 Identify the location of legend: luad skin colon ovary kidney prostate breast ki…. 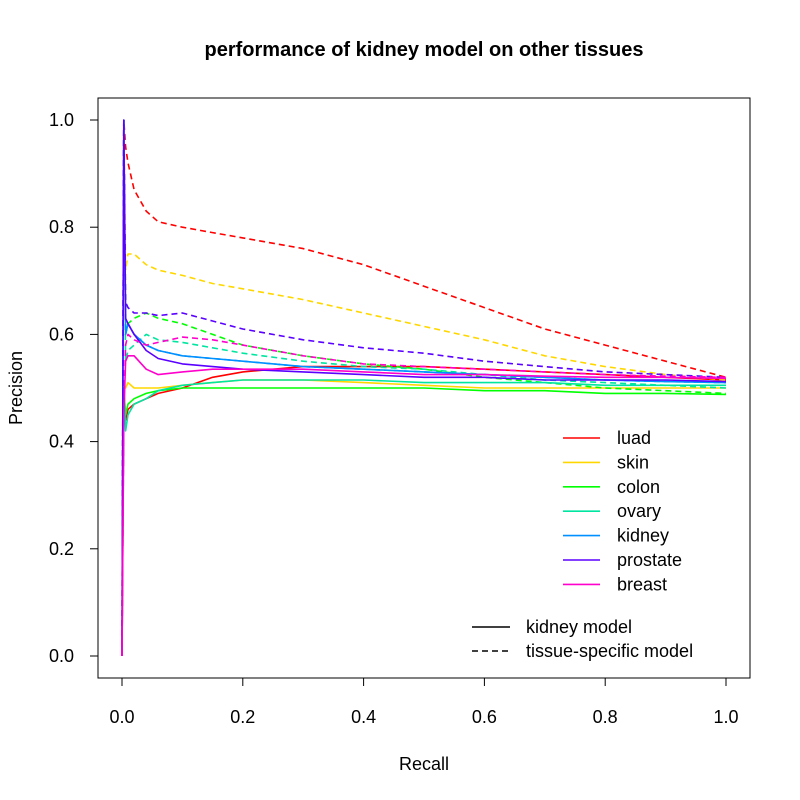
(582, 544).